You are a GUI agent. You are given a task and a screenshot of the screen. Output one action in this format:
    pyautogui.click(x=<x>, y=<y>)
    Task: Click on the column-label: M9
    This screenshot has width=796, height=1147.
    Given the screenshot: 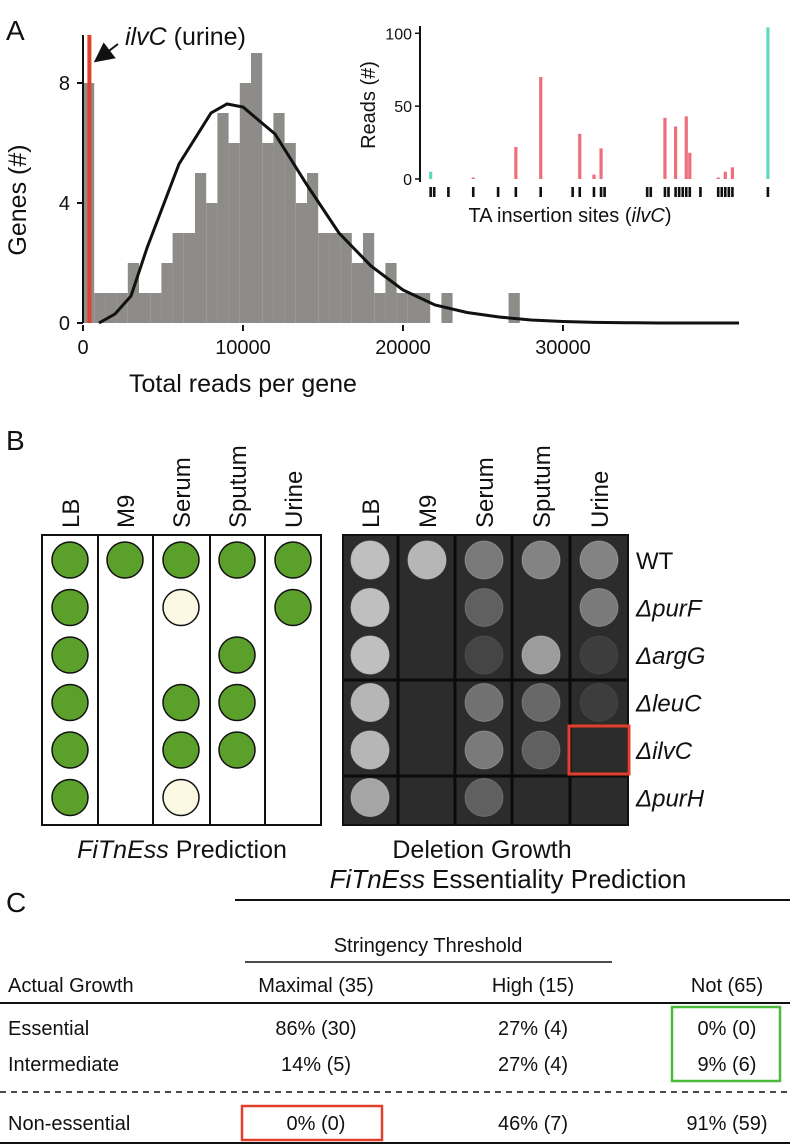 What is the action you would take?
    pyautogui.click(x=126, y=511)
    